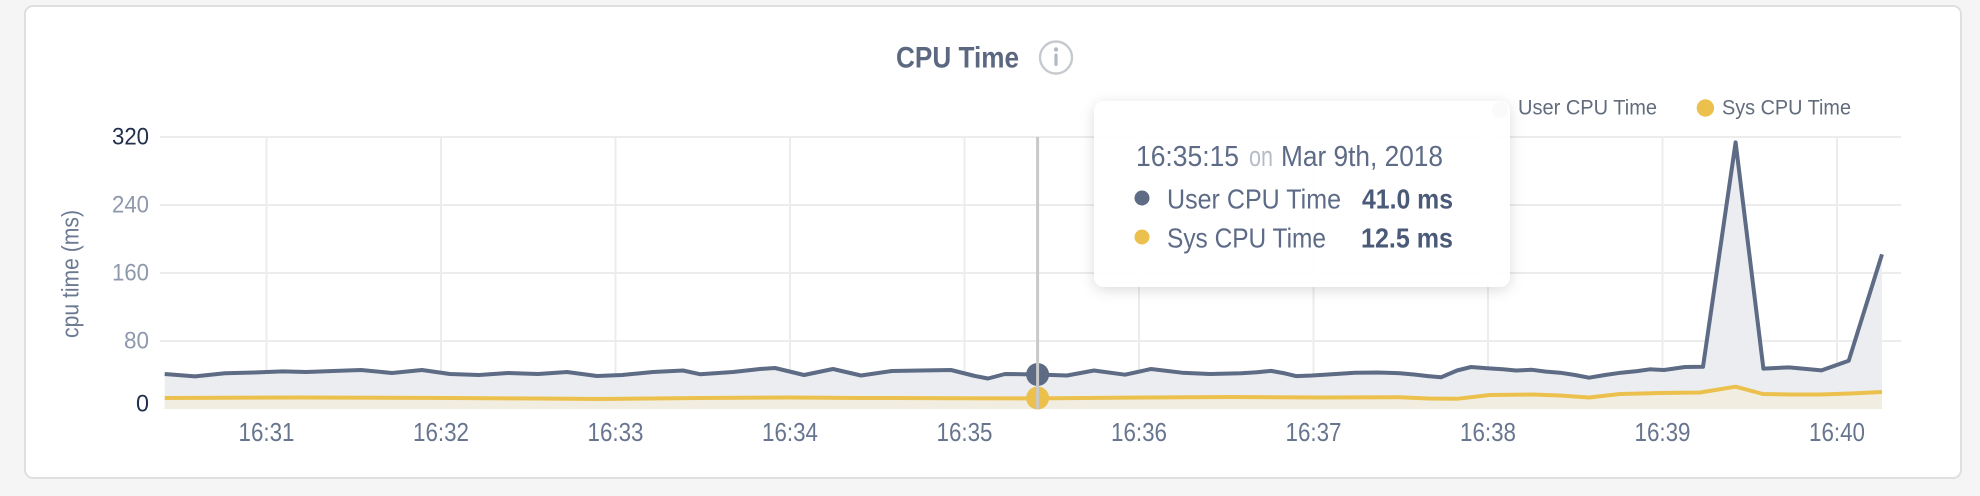 This screenshot has width=1980, height=496. What do you see at coordinates (957, 58) in the screenshot?
I see `svg-text: CPU Time` at bounding box center [957, 58].